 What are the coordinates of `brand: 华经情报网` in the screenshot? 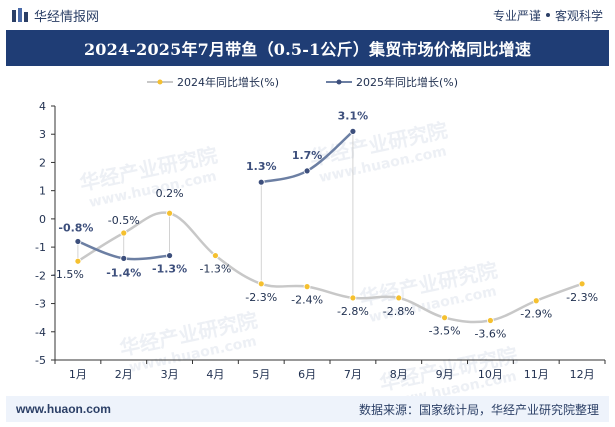 It's located at (55, 15).